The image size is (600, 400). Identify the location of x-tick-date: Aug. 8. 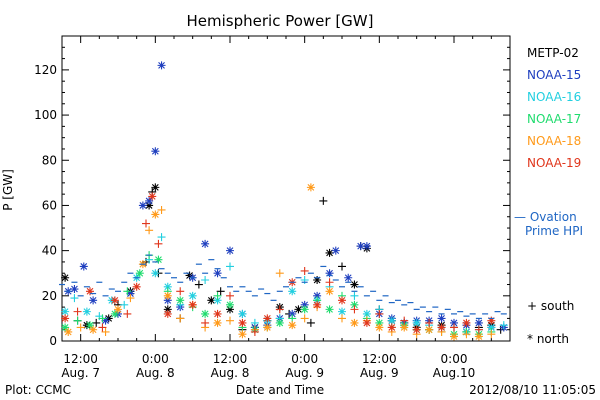
(230, 373).